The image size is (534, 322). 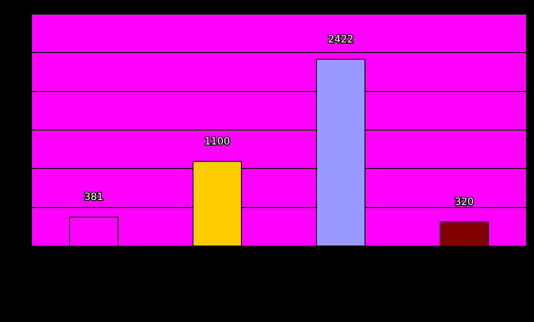 What do you see at coordinates (94, 198) in the screenshot?
I see `data-label: 381` at bounding box center [94, 198].